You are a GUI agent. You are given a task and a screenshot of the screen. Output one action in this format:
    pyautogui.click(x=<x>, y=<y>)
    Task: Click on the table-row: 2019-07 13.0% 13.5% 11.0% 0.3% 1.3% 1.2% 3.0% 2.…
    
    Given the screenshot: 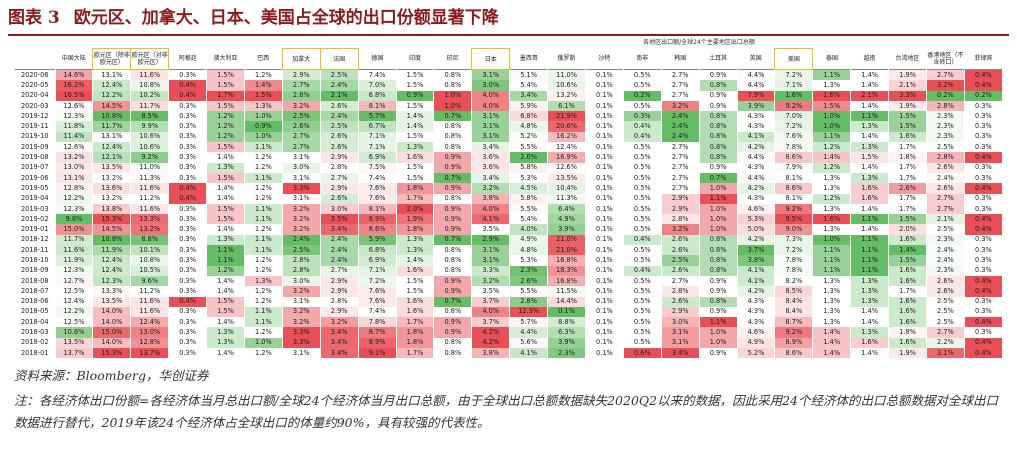 What is the action you would take?
    pyautogui.click(x=509, y=167)
    